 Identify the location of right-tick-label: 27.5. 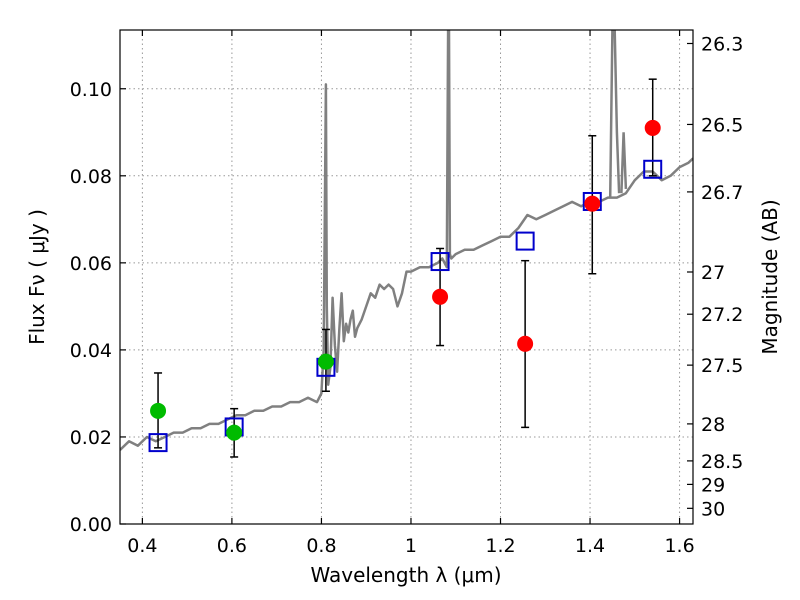
(722, 366).